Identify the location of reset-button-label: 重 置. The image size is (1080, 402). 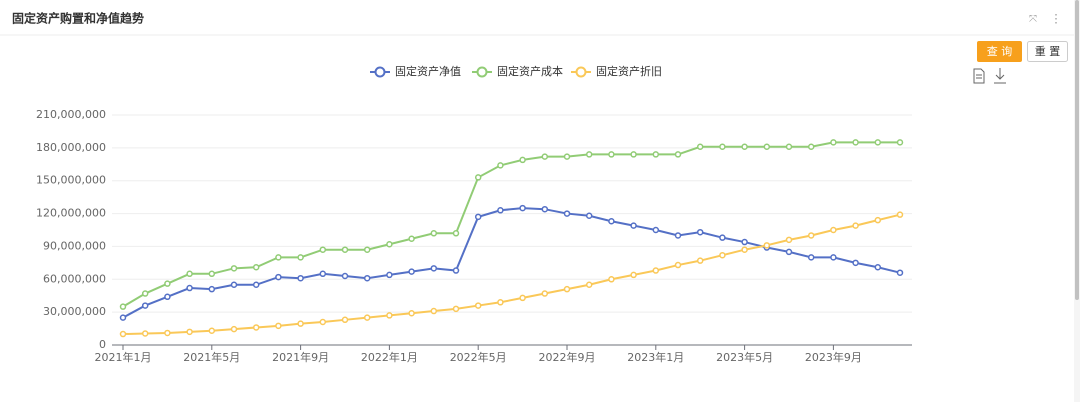
(1048, 51).